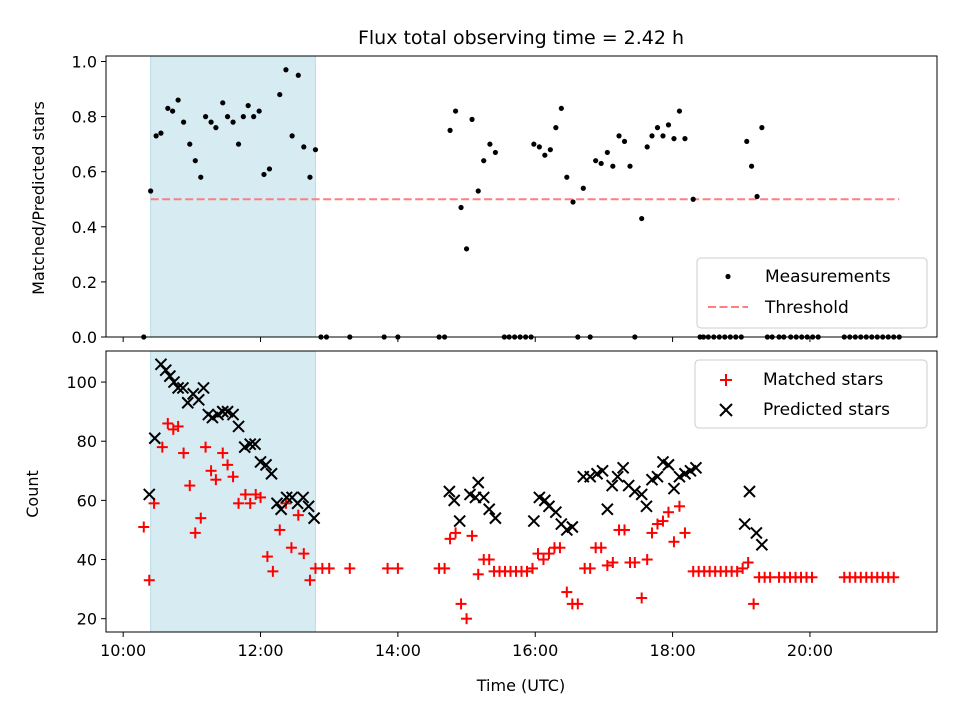 The width and height of the screenshot is (960, 724). Describe the element at coordinates (806, 308) in the screenshot. I see `legend-threshold-label: Threshold` at that location.